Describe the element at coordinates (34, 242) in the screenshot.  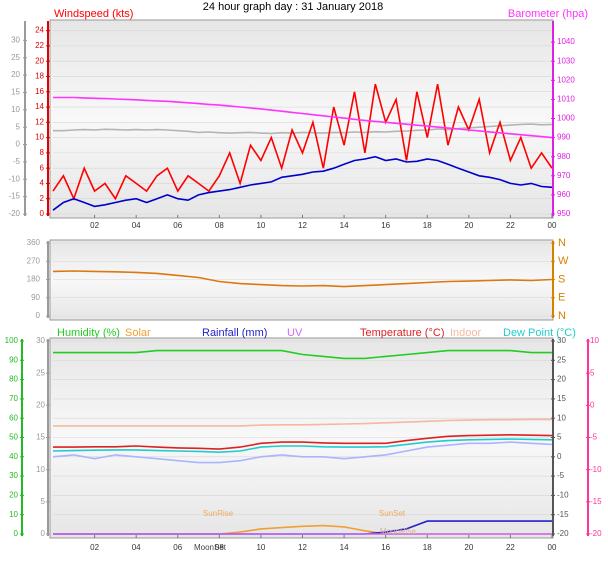
I see `y-tick-label: 360` at that location.